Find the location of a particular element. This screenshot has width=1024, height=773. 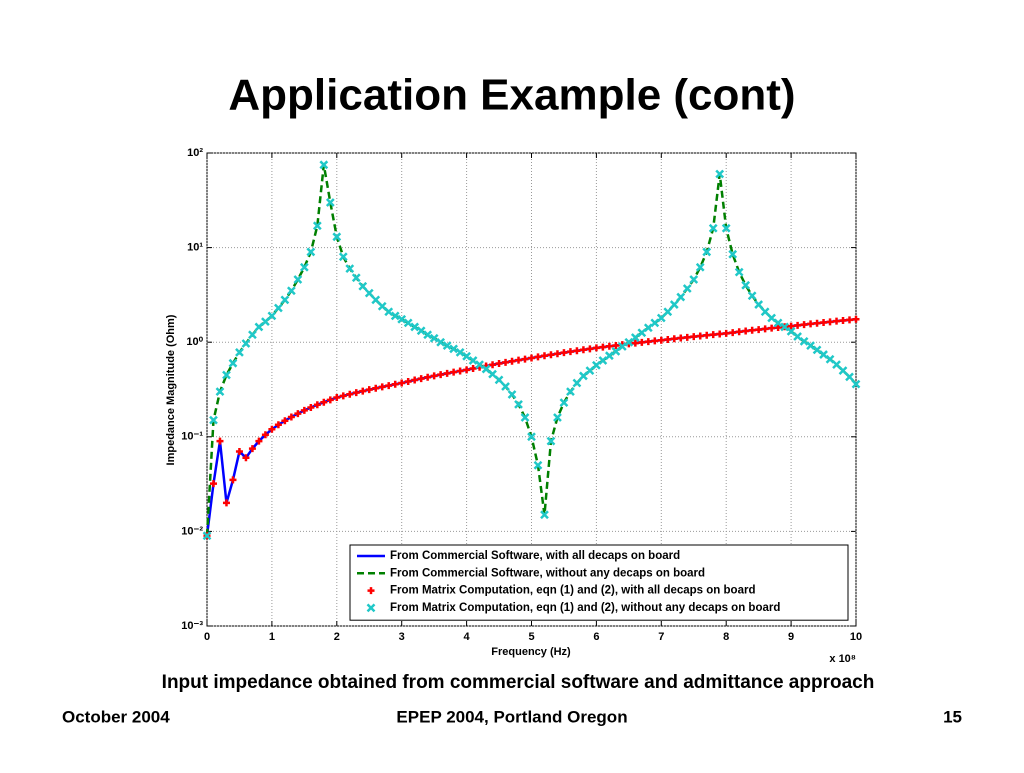

y-tick-label: 10⁻¹ is located at coordinates (192, 437).